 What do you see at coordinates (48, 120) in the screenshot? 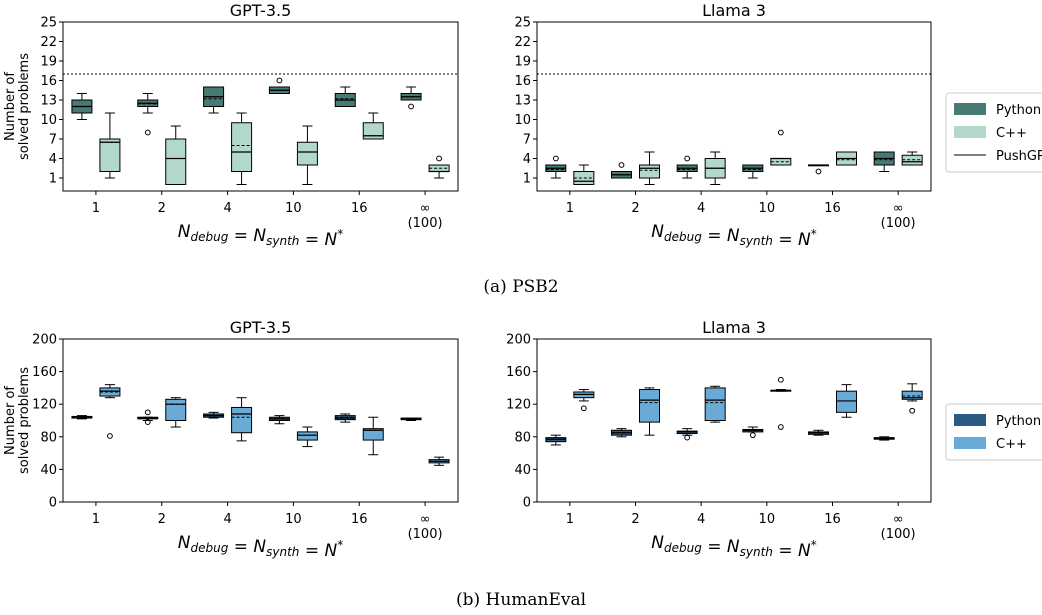
I see `y-tick-label: 10` at bounding box center [48, 120].